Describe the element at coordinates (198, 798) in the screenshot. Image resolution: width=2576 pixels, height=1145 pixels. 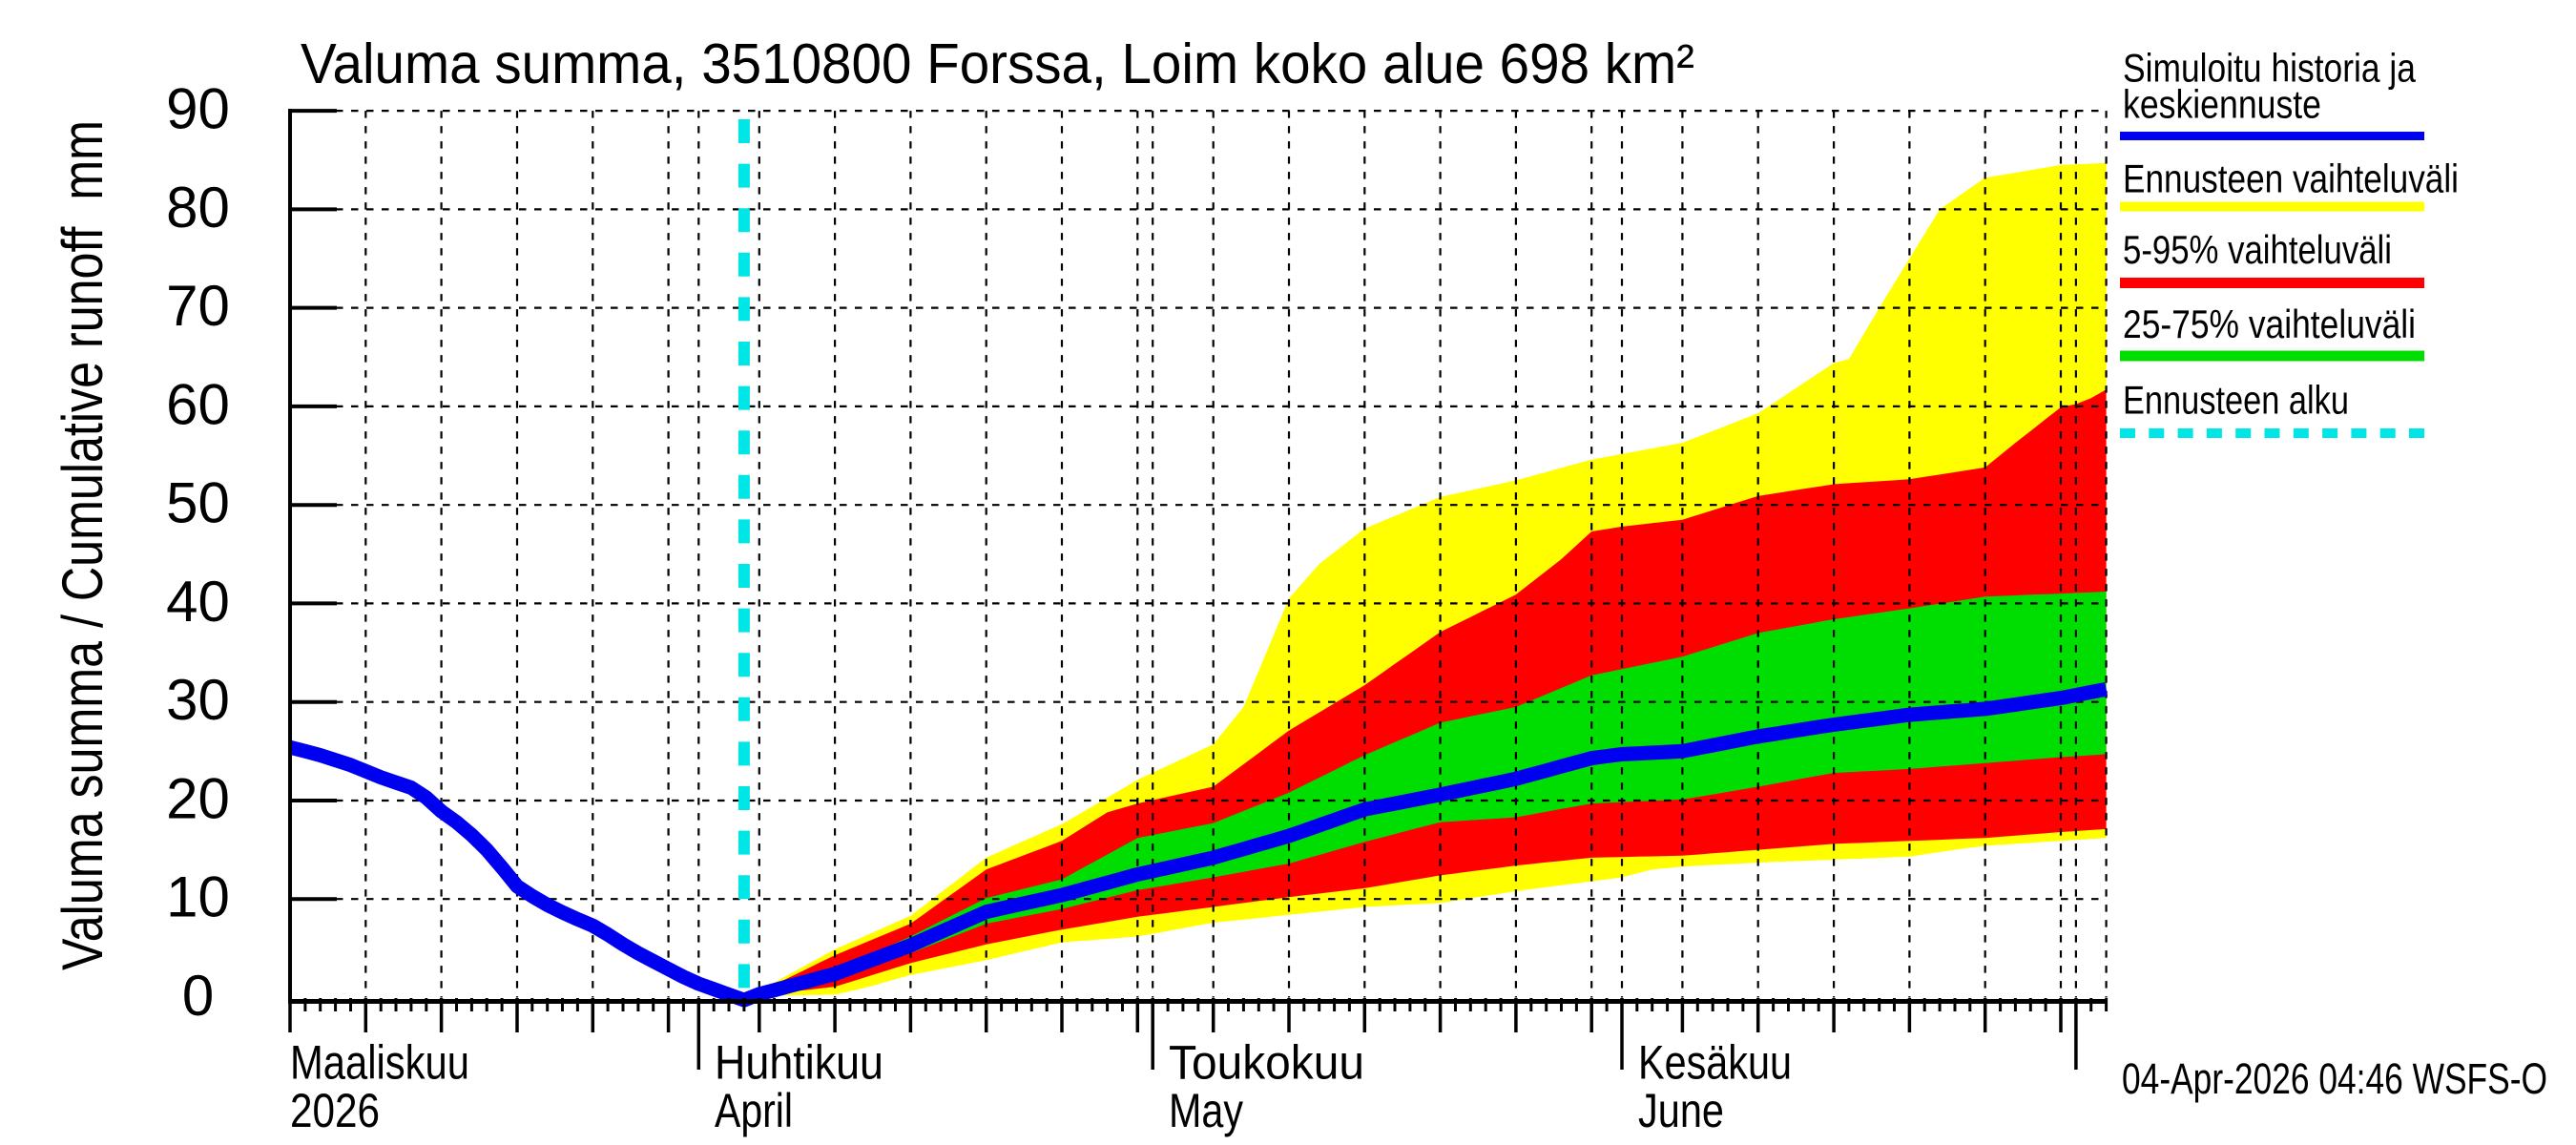
I see `svg-text: 20` at that location.